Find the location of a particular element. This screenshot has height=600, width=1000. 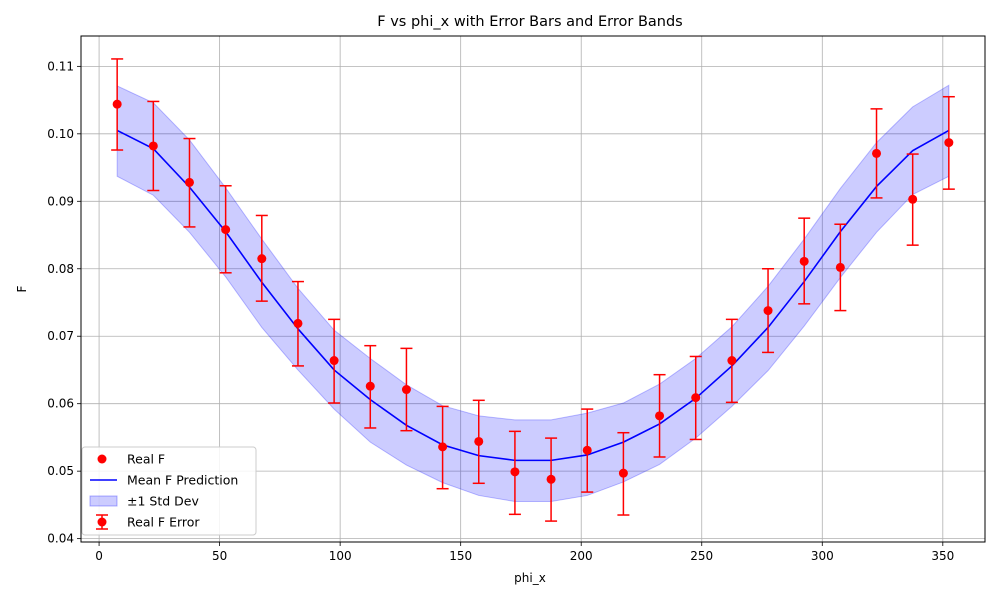

x-axis-ticks: 0 50 100 150 200 250 300 350 is located at coordinates (524, 552).